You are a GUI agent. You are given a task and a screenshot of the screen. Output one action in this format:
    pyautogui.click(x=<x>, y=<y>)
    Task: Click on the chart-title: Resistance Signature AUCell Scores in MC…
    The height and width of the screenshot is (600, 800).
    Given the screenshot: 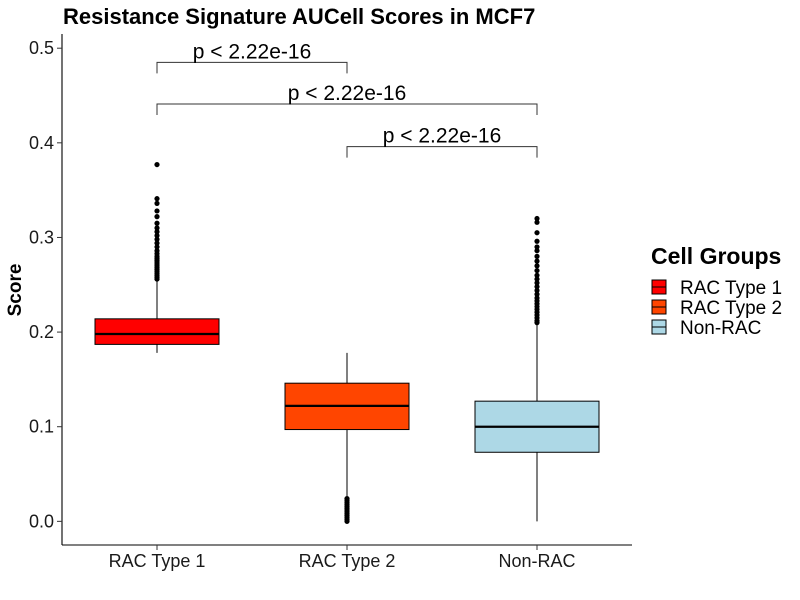 What is the action you would take?
    pyautogui.click(x=299, y=16)
    